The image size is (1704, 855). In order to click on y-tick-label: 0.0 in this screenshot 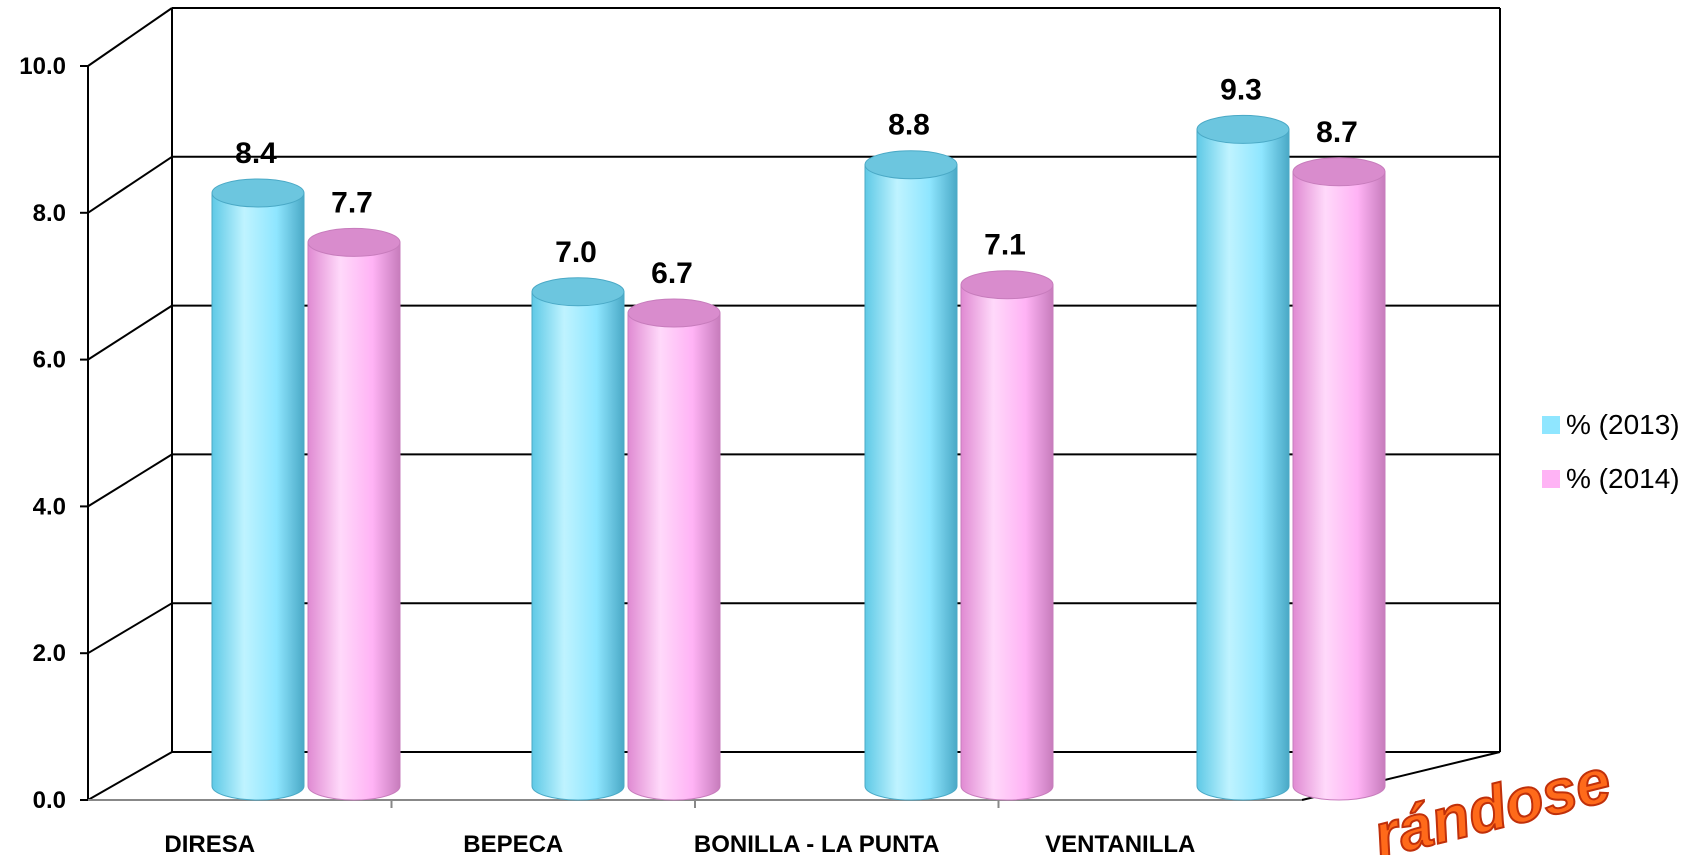, I will do `click(49, 800)`.